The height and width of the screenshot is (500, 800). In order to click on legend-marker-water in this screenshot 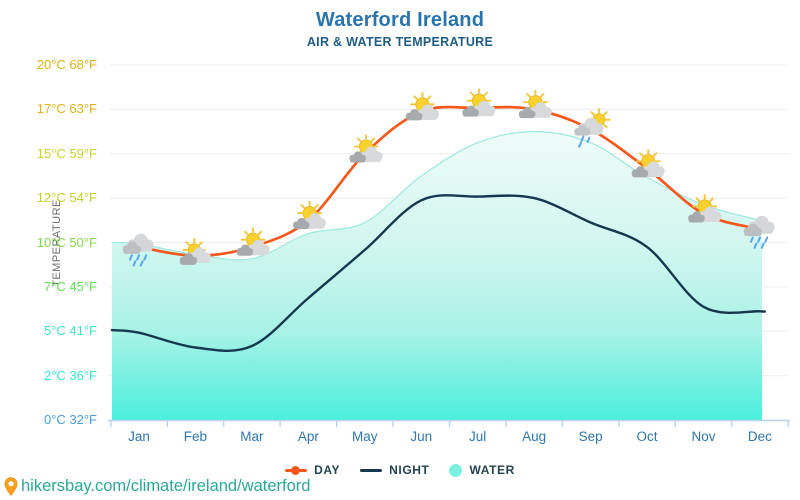, I will do `click(456, 470)`.